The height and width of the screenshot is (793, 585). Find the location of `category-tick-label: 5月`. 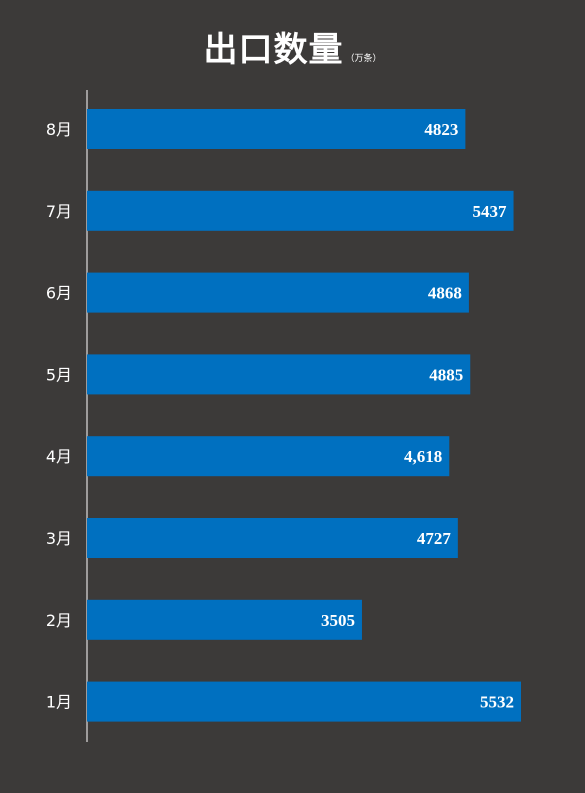

category-tick-label: 5月 is located at coordinates (59, 374).